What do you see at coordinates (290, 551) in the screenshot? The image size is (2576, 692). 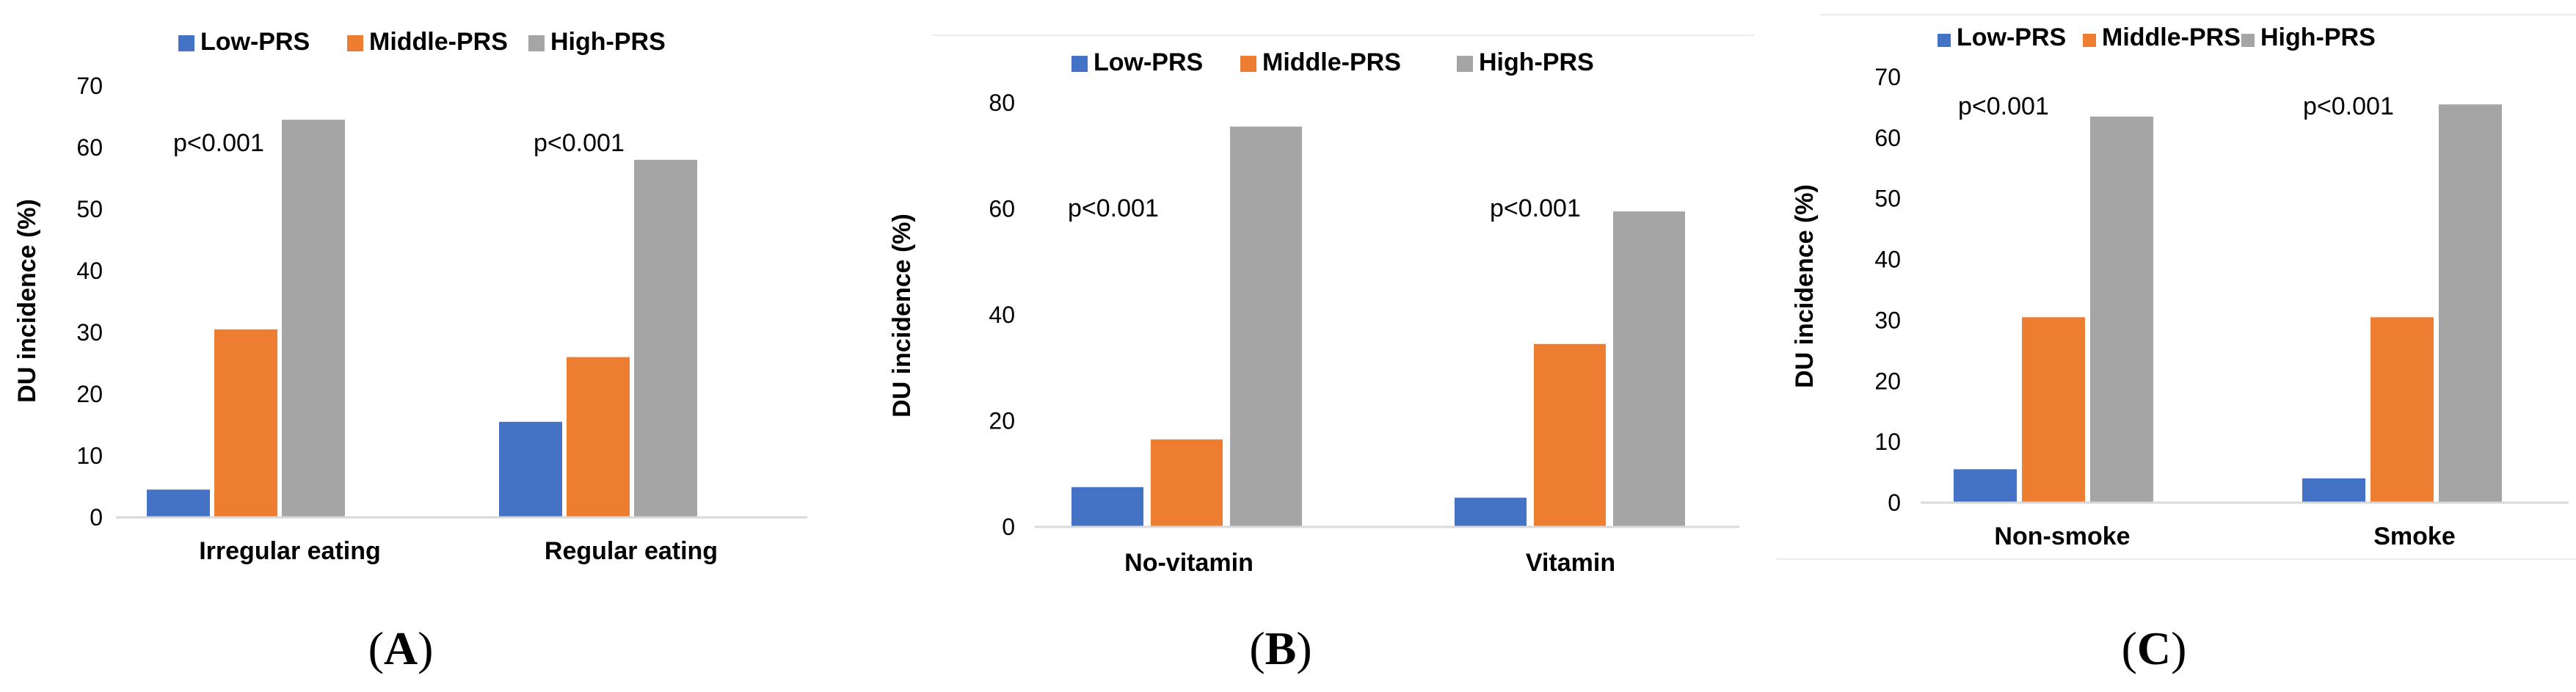 I see `x-category-label: Irregular eating` at bounding box center [290, 551].